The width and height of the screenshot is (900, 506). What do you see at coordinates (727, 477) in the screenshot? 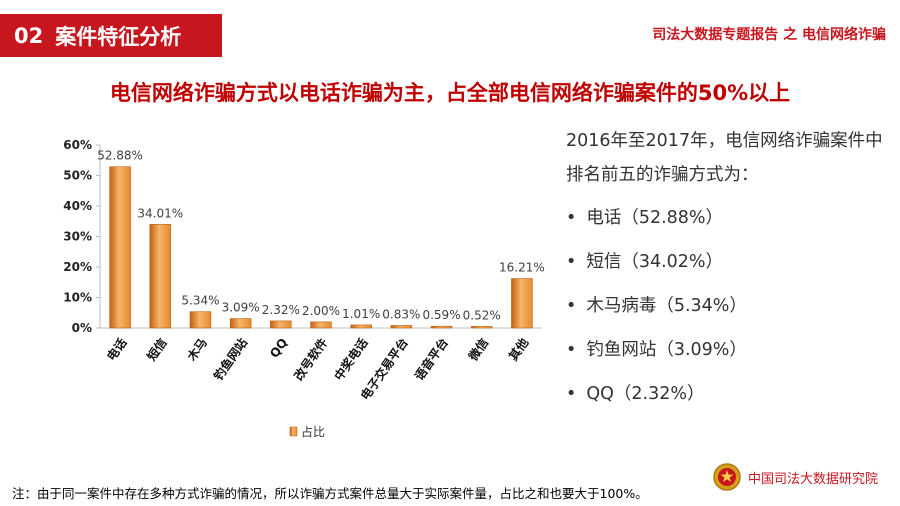
I see `court-emblem-icon` at bounding box center [727, 477].